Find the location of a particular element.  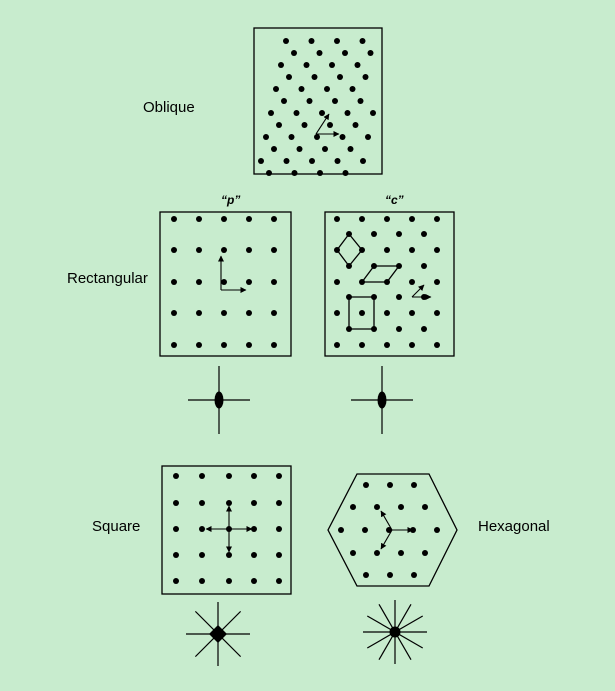

hexagonal-lattice is located at coordinates (392, 530).